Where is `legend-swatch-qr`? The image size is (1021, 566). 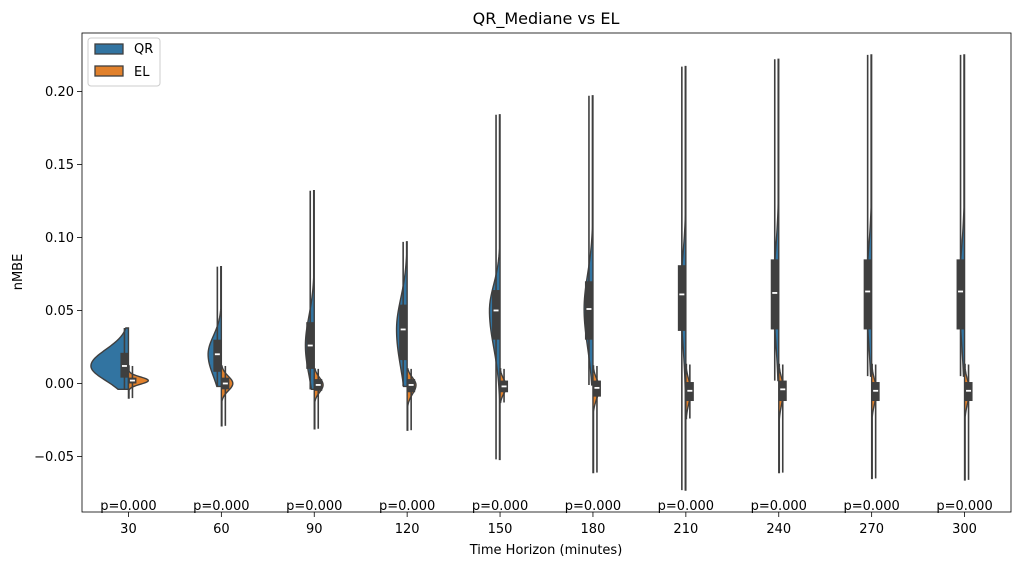
legend-swatch-qr is located at coordinates (109, 49).